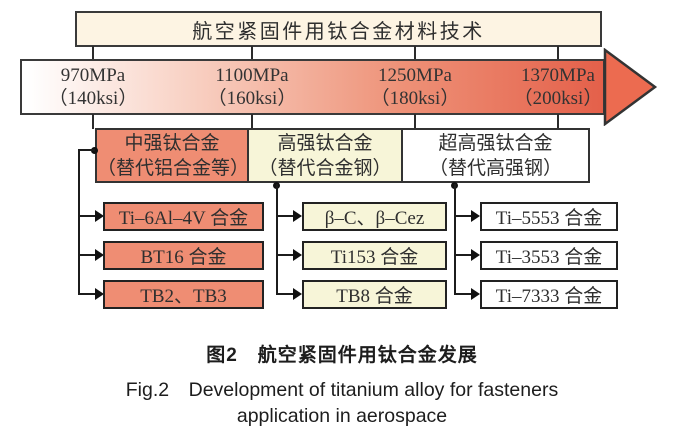 The image size is (684, 436). I want to click on caption-english-line2: application in aerospace, so click(342, 416).